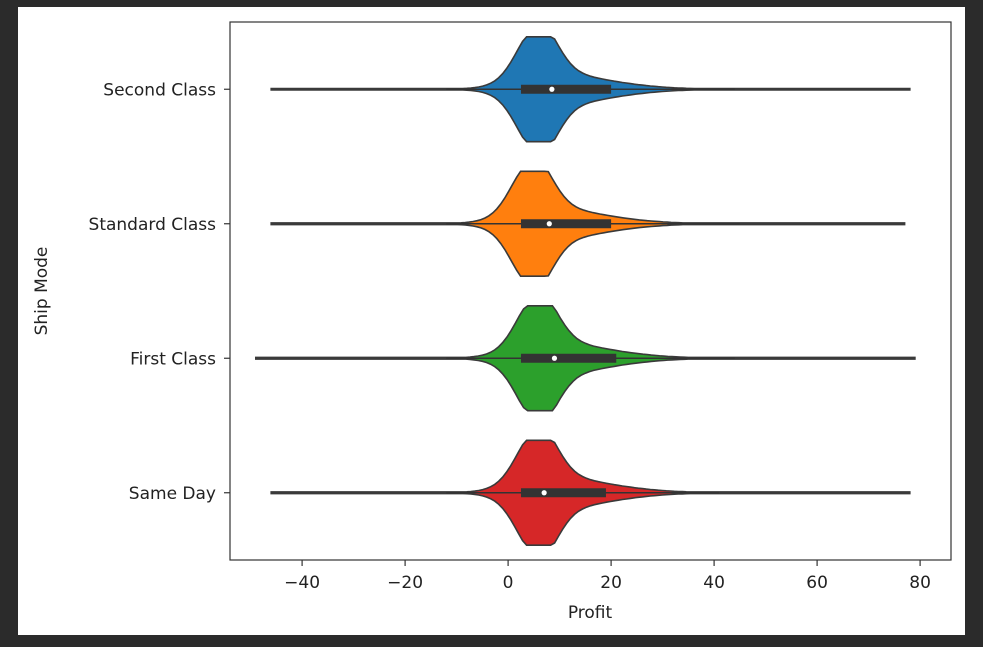 This screenshot has width=983, height=647. I want to click on x-tick-label: 0, so click(508, 583).